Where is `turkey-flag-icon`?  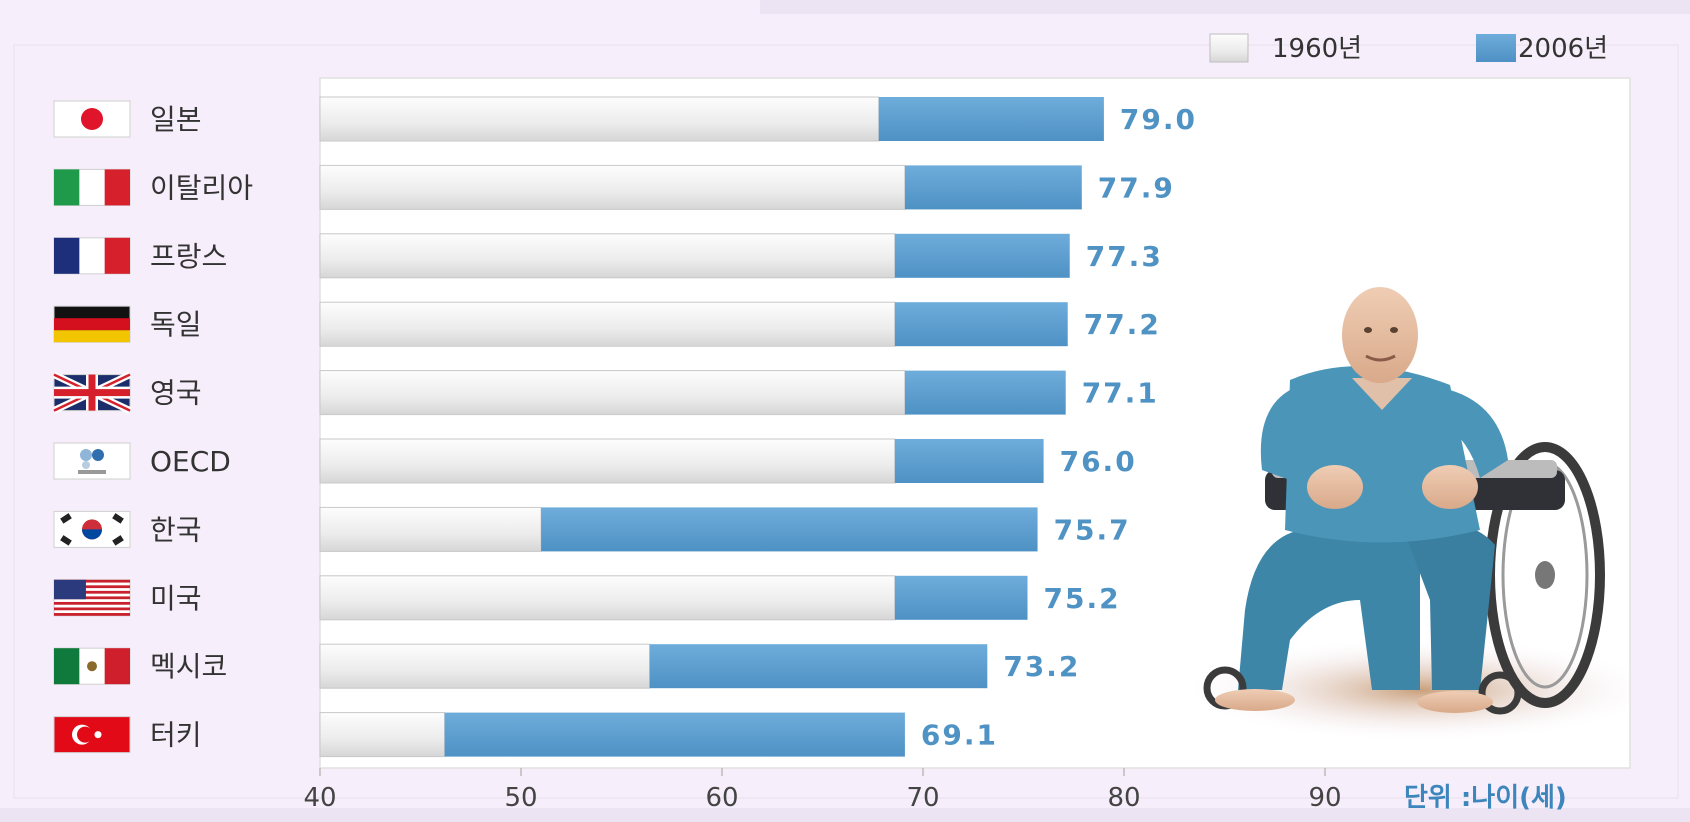 turkey-flag-icon is located at coordinates (92, 735).